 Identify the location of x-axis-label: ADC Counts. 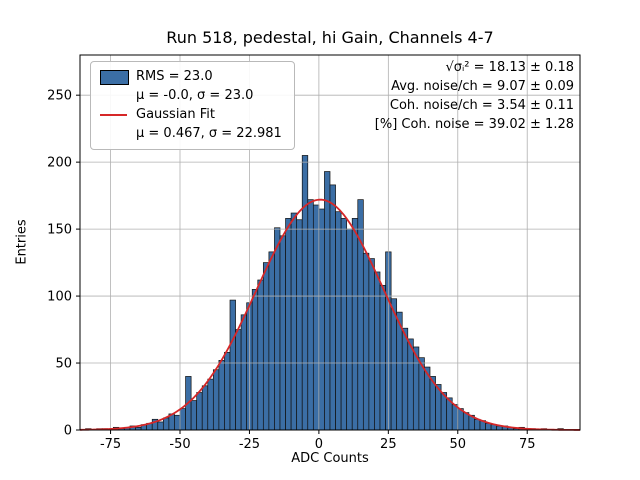
(330, 458).